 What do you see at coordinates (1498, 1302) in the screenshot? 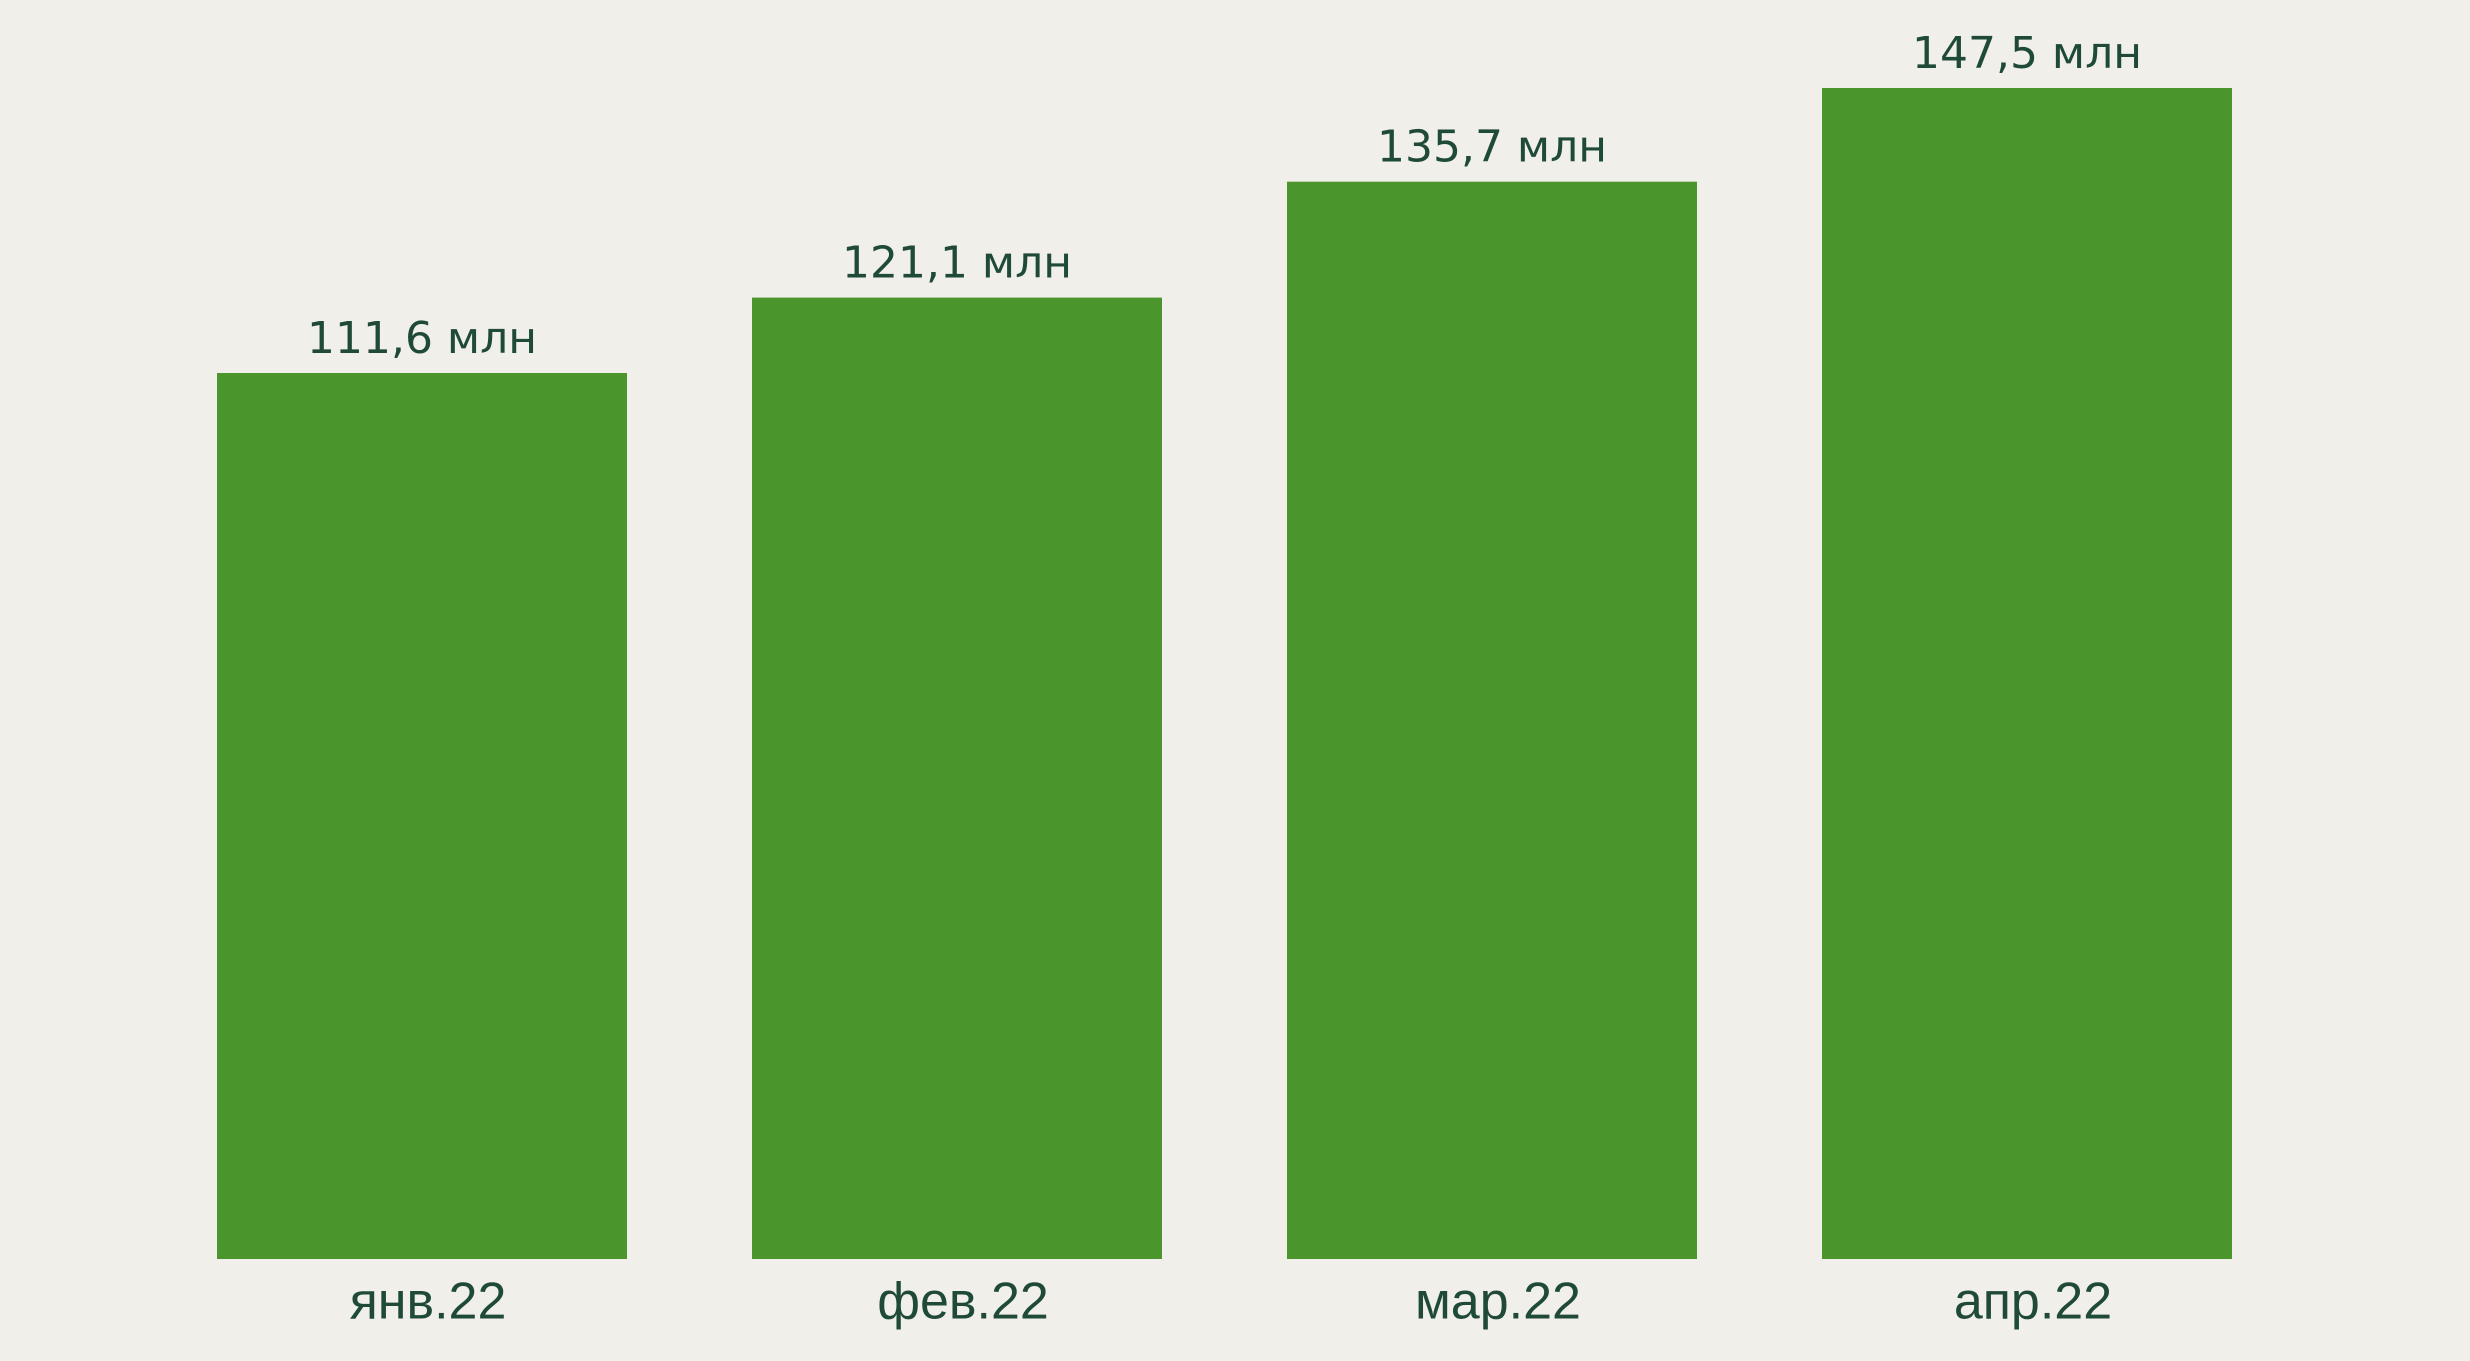
I see `x-tick-label: мар.22` at bounding box center [1498, 1302].